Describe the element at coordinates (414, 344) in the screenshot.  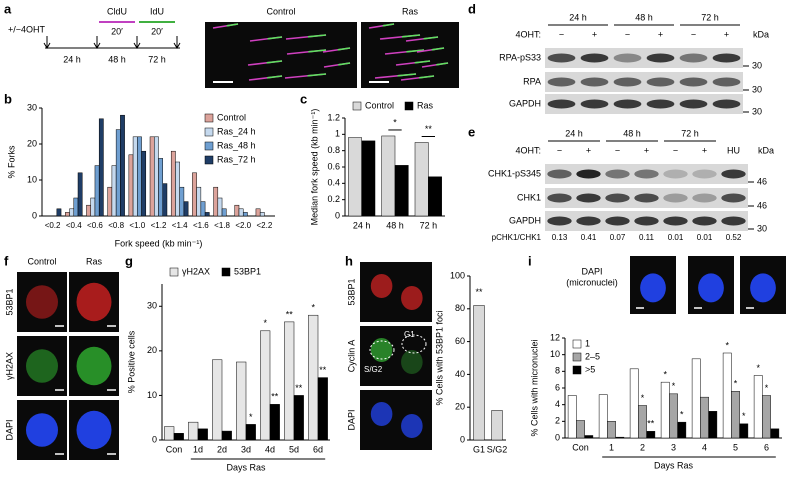
I see `cell-outline` at that location.